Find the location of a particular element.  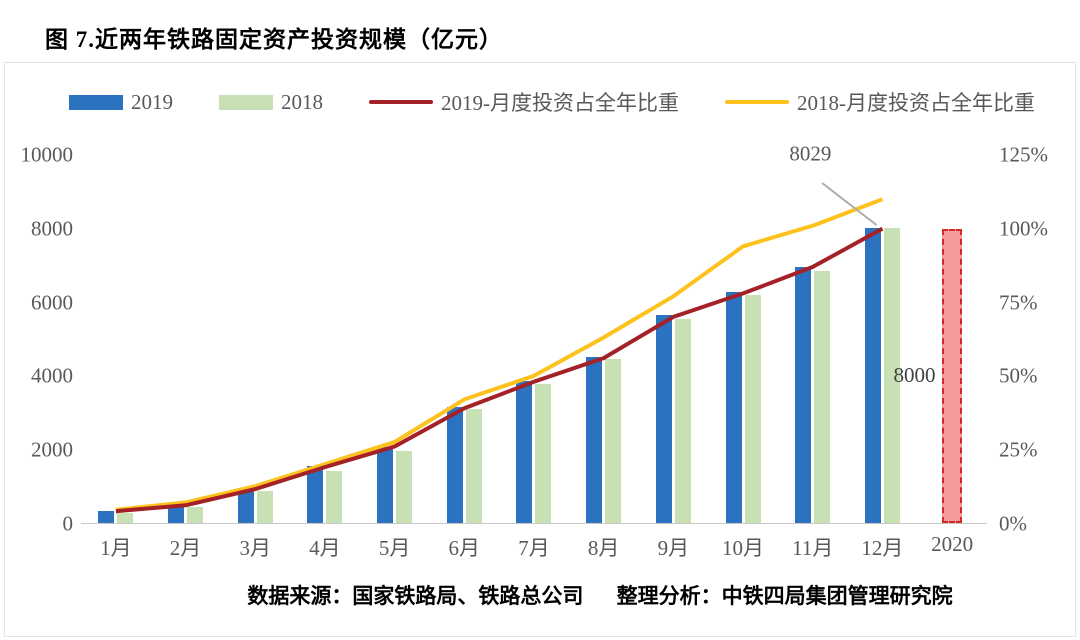

y-axis-left: 0 2000 4000 6000 8000 10000 is located at coordinates (43, 339).